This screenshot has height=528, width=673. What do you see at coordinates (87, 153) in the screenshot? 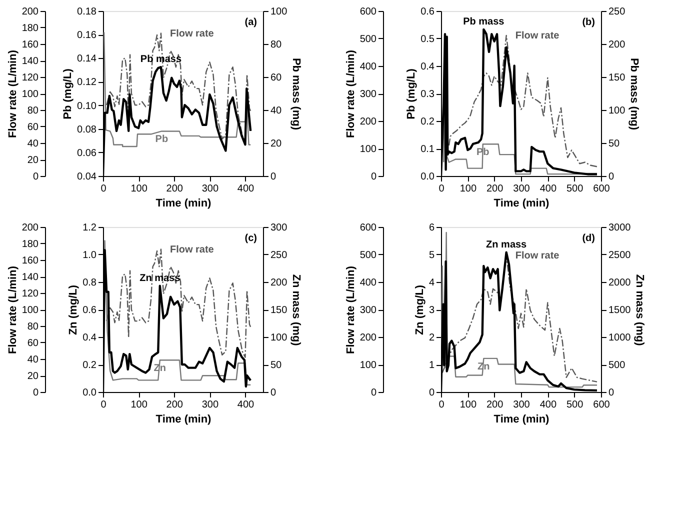
I see `y-tick-label: 0.06` at bounding box center [87, 153].